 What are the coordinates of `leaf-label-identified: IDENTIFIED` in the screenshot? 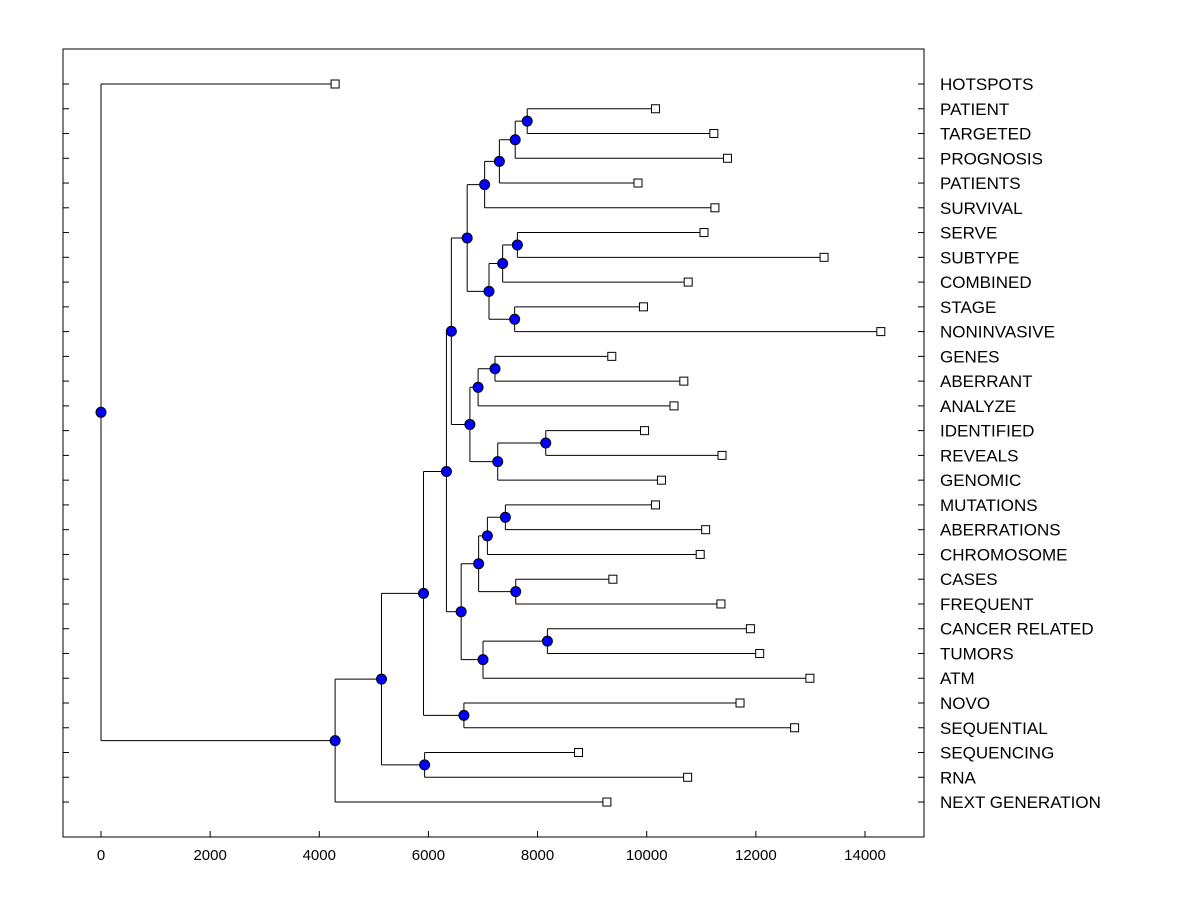 It's located at (987, 431).